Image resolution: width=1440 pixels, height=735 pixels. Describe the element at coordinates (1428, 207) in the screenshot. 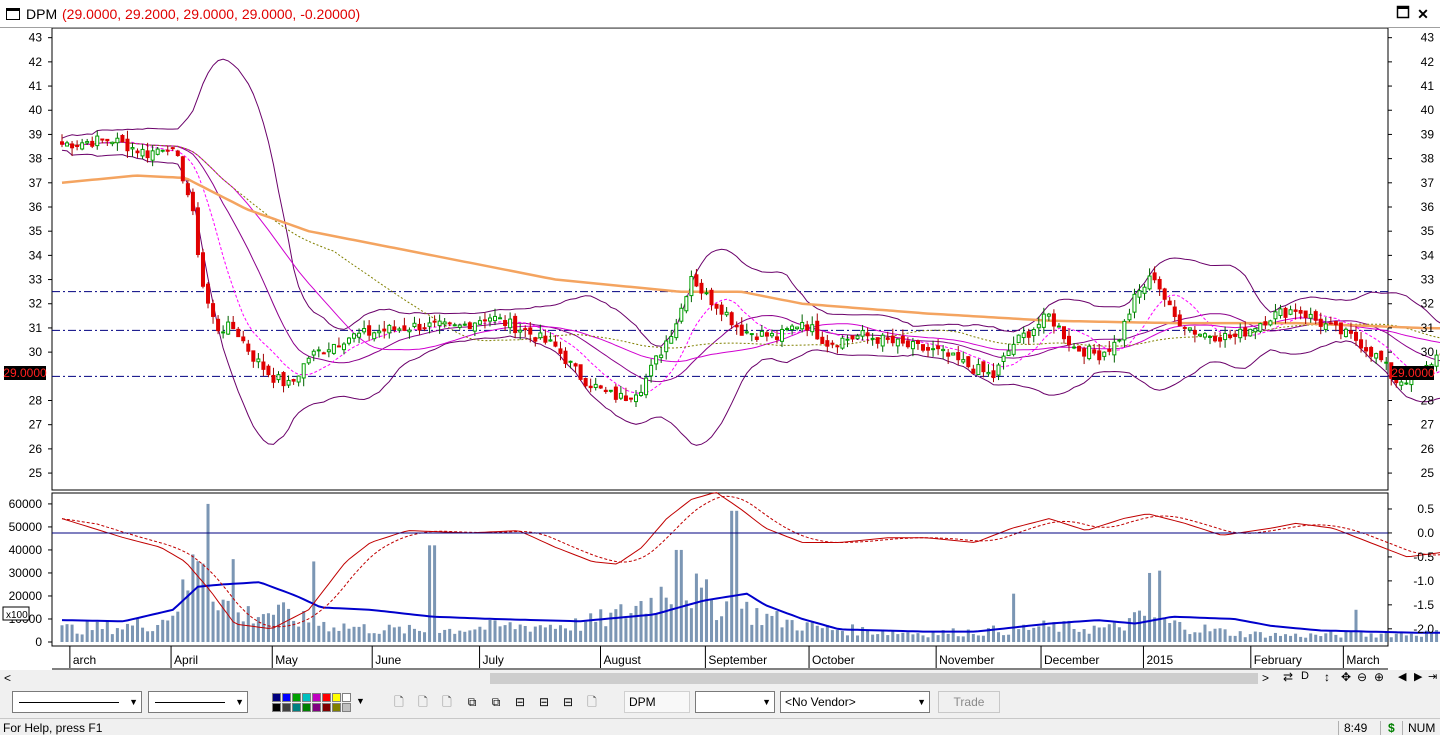

I see `price-tick-label-right: 36` at that location.